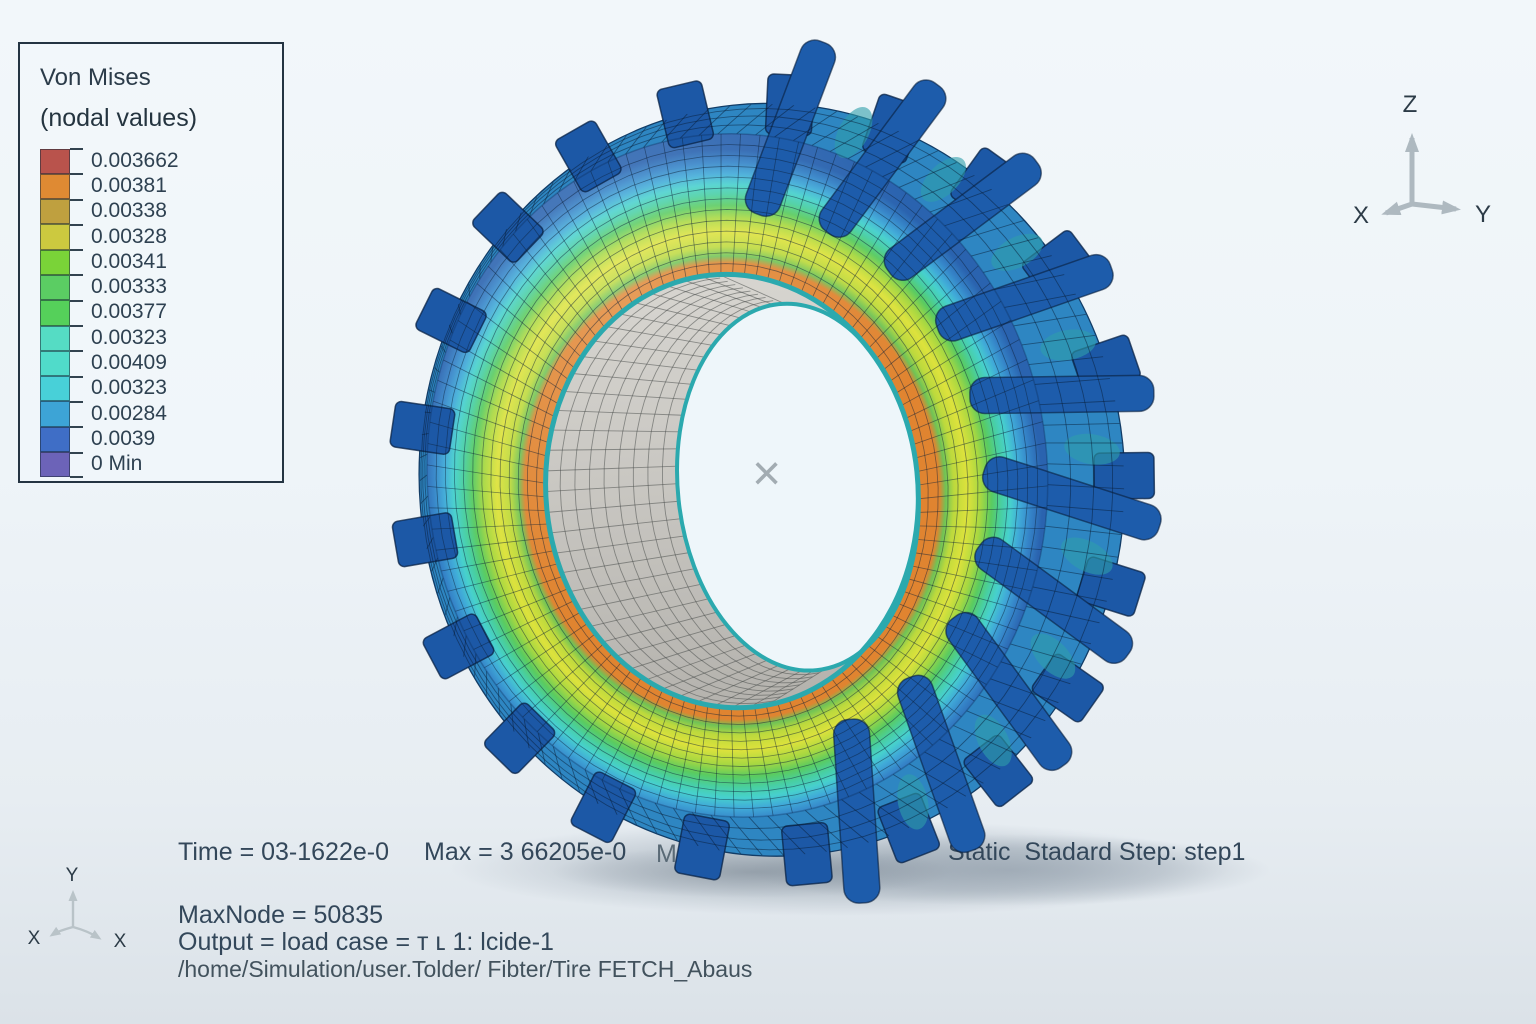 The image size is (1536, 1024). What do you see at coordinates (150, 464) in the screenshot?
I see `legend-entry: 0 Min` at bounding box center [150, 464].